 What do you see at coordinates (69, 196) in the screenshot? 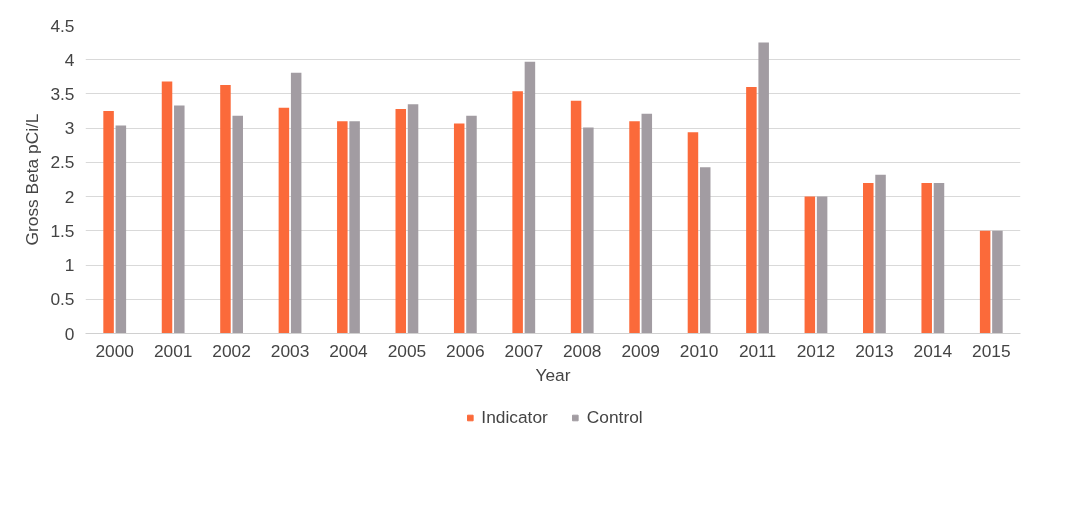
I see `y-tick-label: 2` at bounding box center [69, 196].